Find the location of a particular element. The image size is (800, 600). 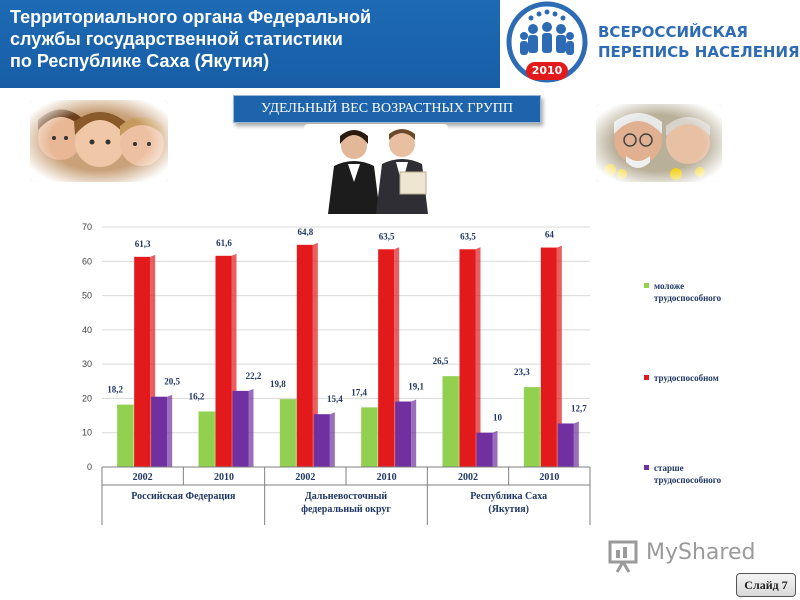

legend-label: моложе is located at coordinates (669, 286).